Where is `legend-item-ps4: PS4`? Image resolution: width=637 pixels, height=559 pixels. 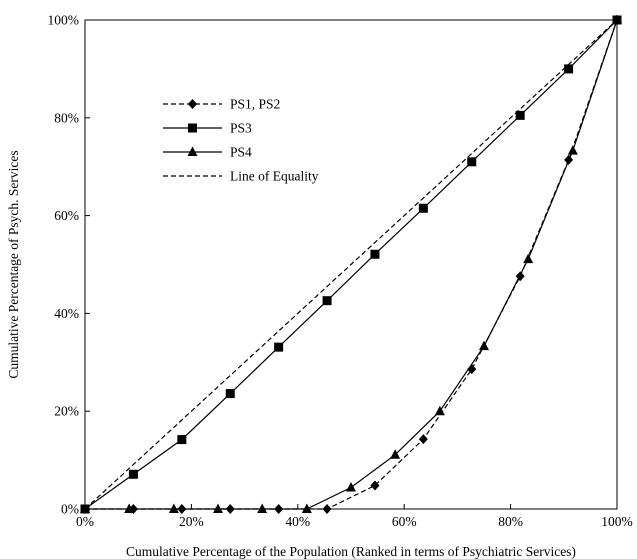
legend-item-ps4: PS4 is located at coordinates (207, 152).